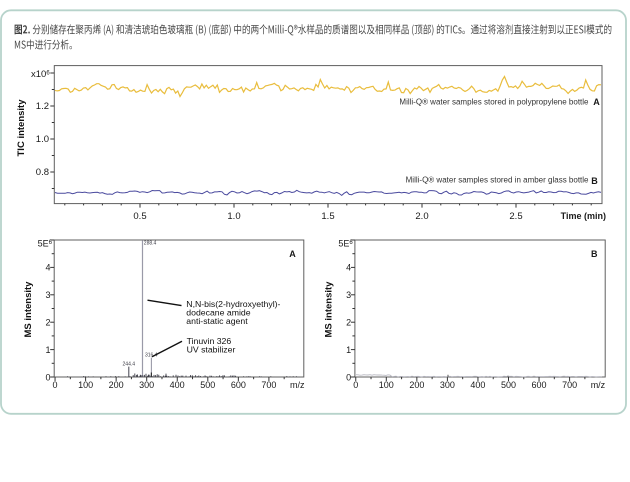  Describe the element at coordinates (150, 244) in the screenshot. I see `svg-text: 288.4` at that location.